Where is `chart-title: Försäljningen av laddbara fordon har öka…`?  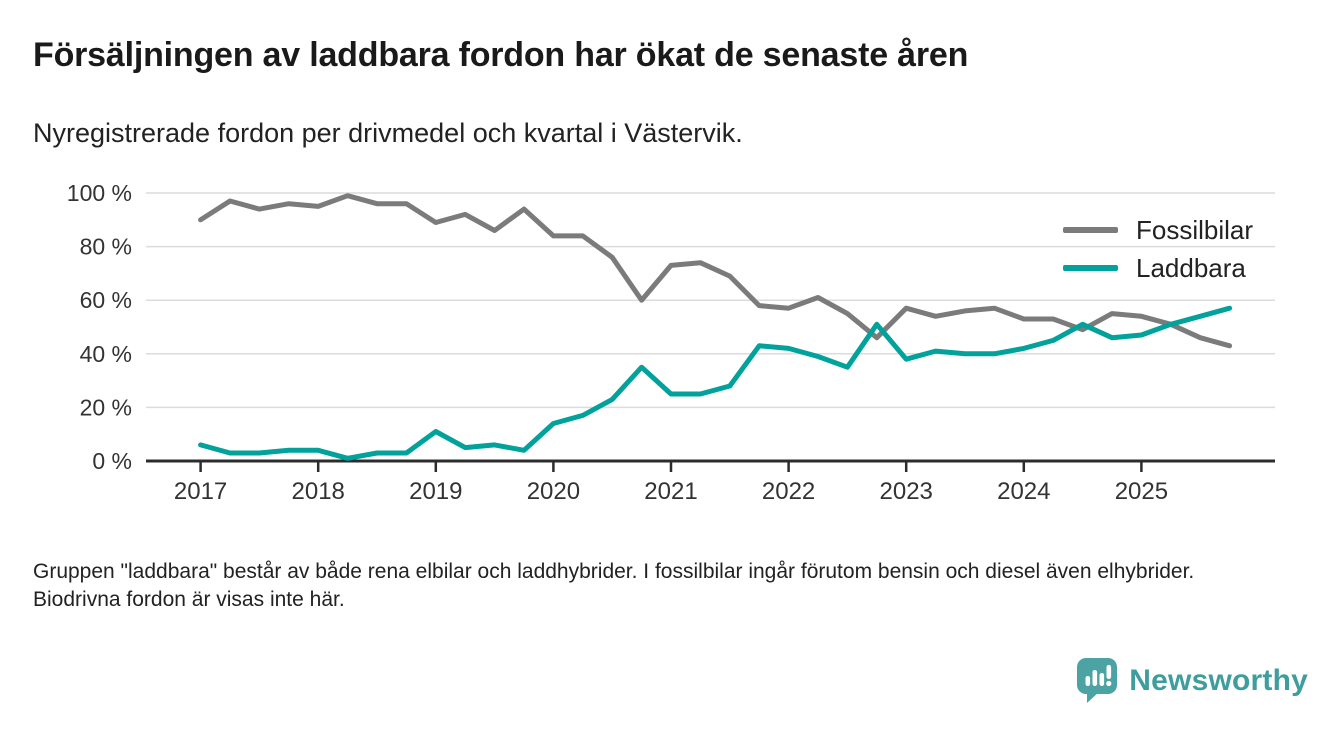
chart-title: Försäljningen av laddbara fordon har öka… is located at coordinates (501, 55).